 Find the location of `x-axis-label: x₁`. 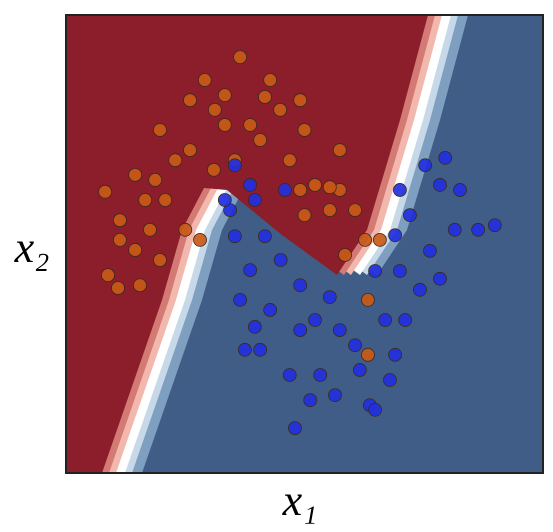

x-axis-label: x₁ is located at coordinates (300, 500).